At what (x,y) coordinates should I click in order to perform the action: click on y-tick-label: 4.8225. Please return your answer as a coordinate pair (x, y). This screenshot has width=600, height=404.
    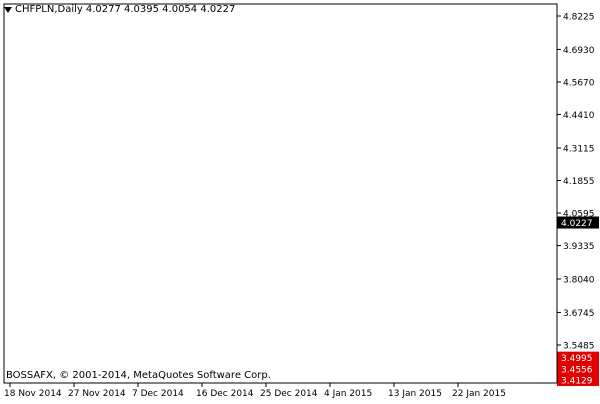
    Looking at the image, I should click on (579, 18).